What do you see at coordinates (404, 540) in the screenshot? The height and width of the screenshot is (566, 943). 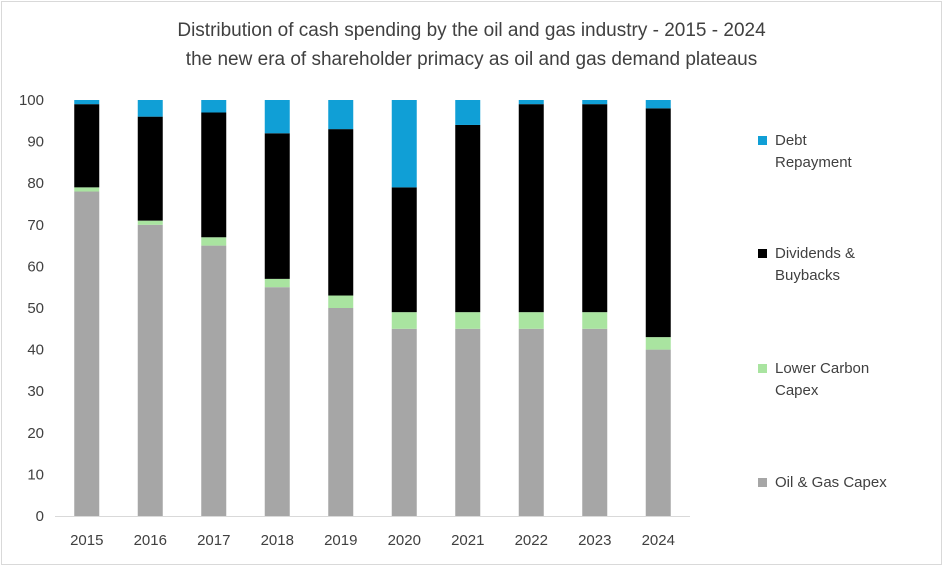 I see `x-tick-label: 2020` at bounding box center [404, 540].